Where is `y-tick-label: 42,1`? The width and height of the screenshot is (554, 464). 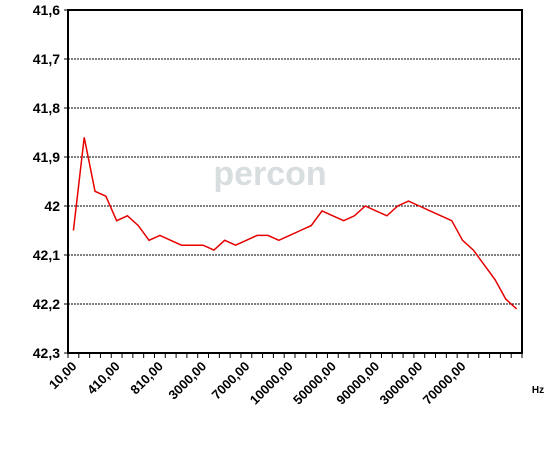
y-tick-label: 42,1 is located at coordinates (46, 255).